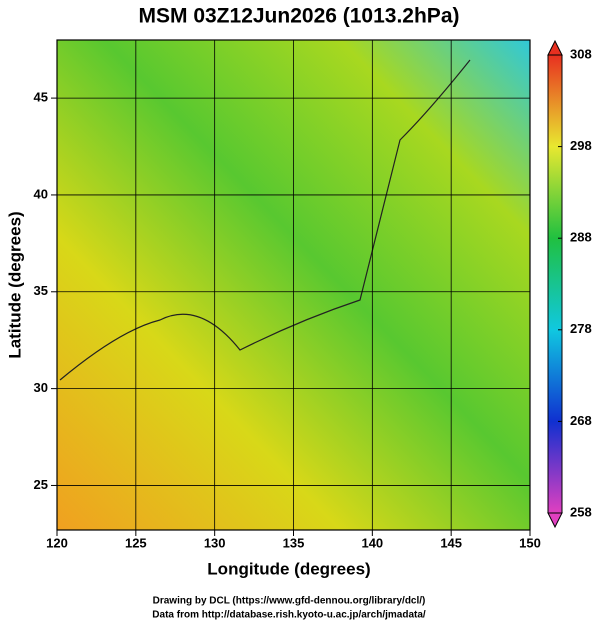 Image resolution: width=599 pixels, height=630 pixels. Describe the element at coordinates (215, 542) in the screenshot. I see `x-tick-label: 130` at that location.